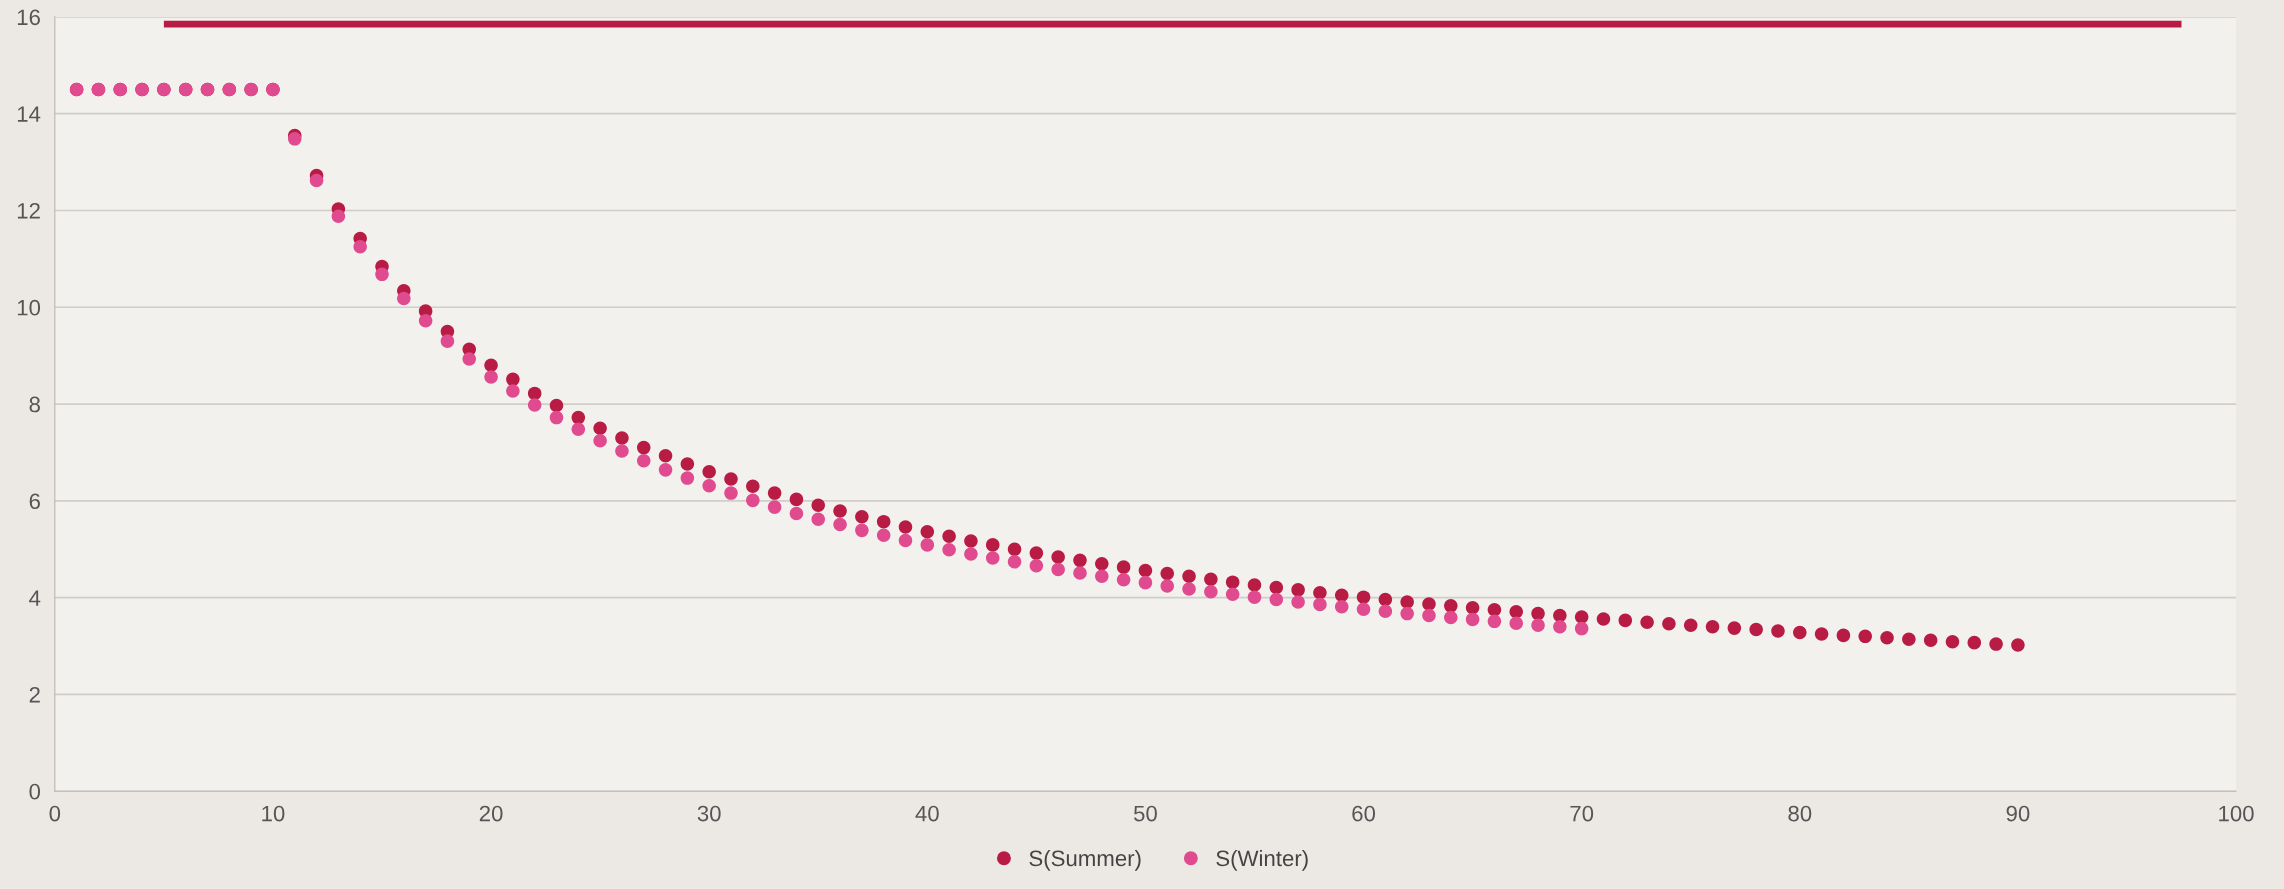 The image size is (2284, 889). Describe the element at coordinates (34, 404) in the screenshot. I see `y-tick-label: 8` at that location.